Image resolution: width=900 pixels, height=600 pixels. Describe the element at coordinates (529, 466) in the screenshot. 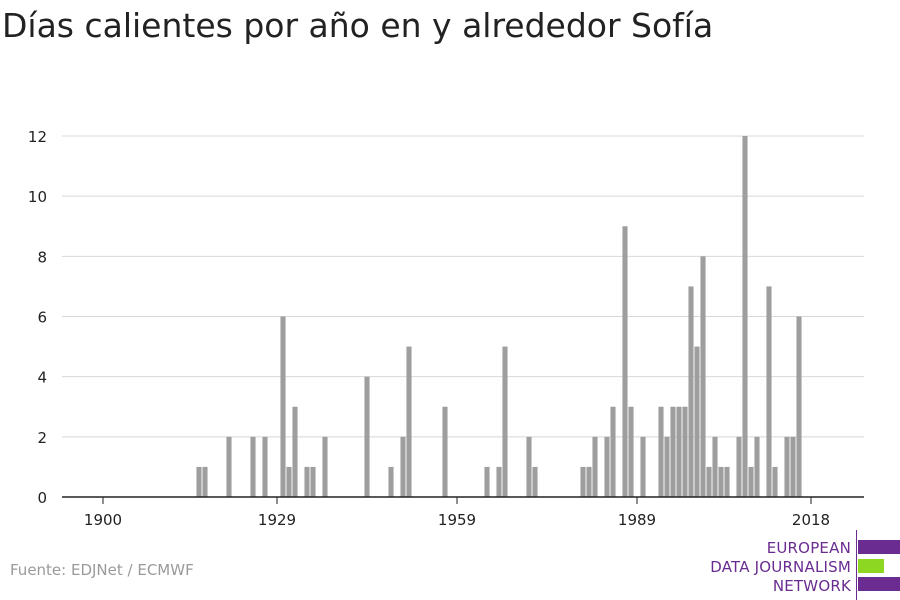

I see `bar-1971` at that location.